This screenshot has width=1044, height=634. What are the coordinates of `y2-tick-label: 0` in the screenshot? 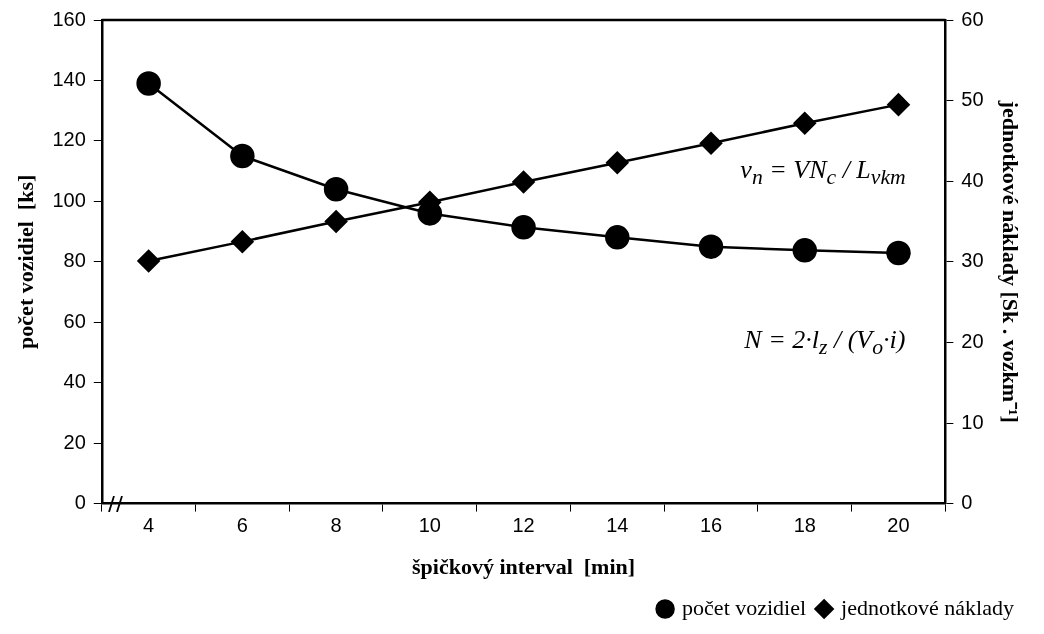 It's located at (967, 502).